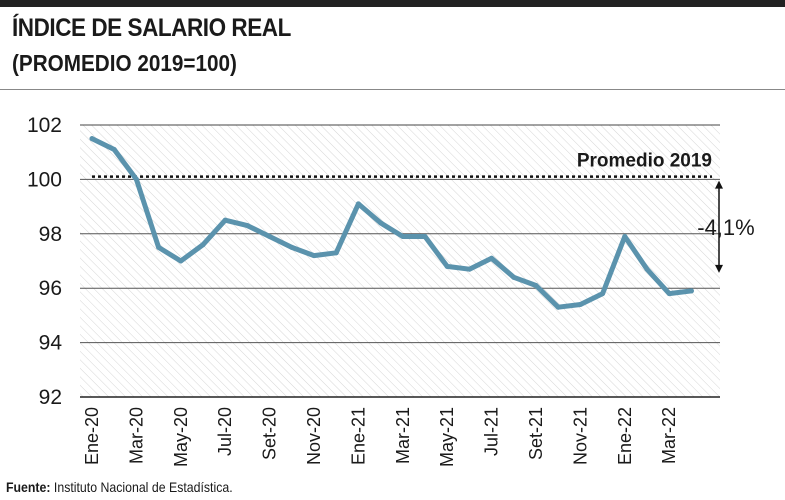  What do you see at coordinates (44, 125) in the screenshot?
I see `y-tick-label: 102` at bounding box center [44, 125].